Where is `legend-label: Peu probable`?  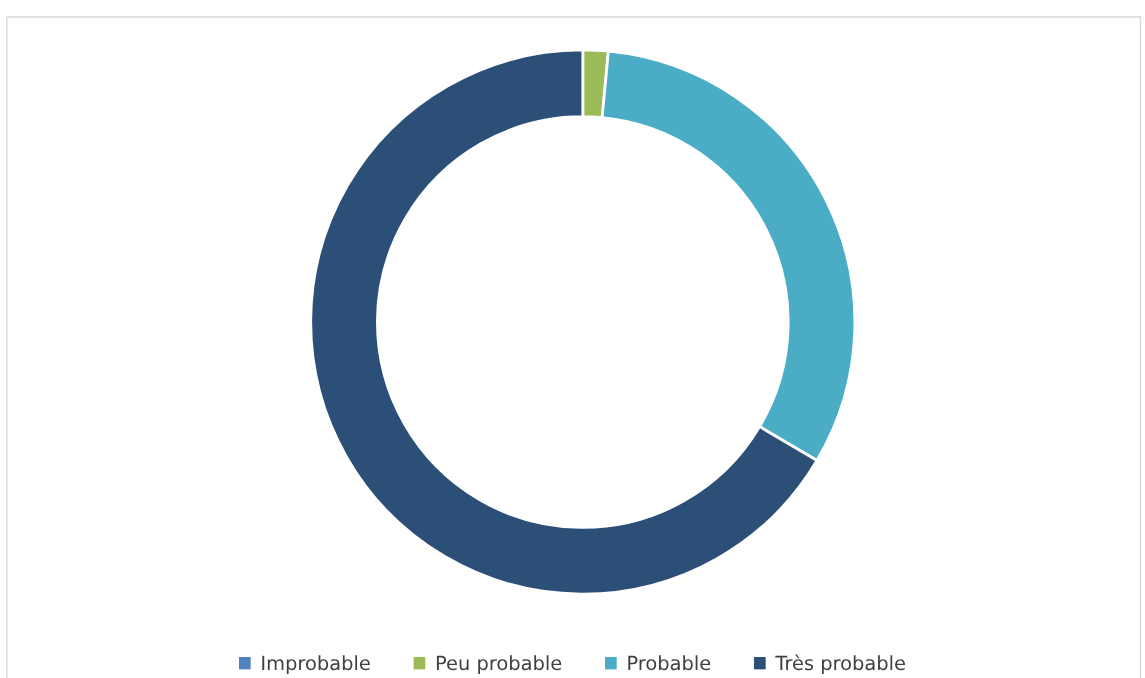
legend-label: Peu probable is located at coordinates (499, 665).